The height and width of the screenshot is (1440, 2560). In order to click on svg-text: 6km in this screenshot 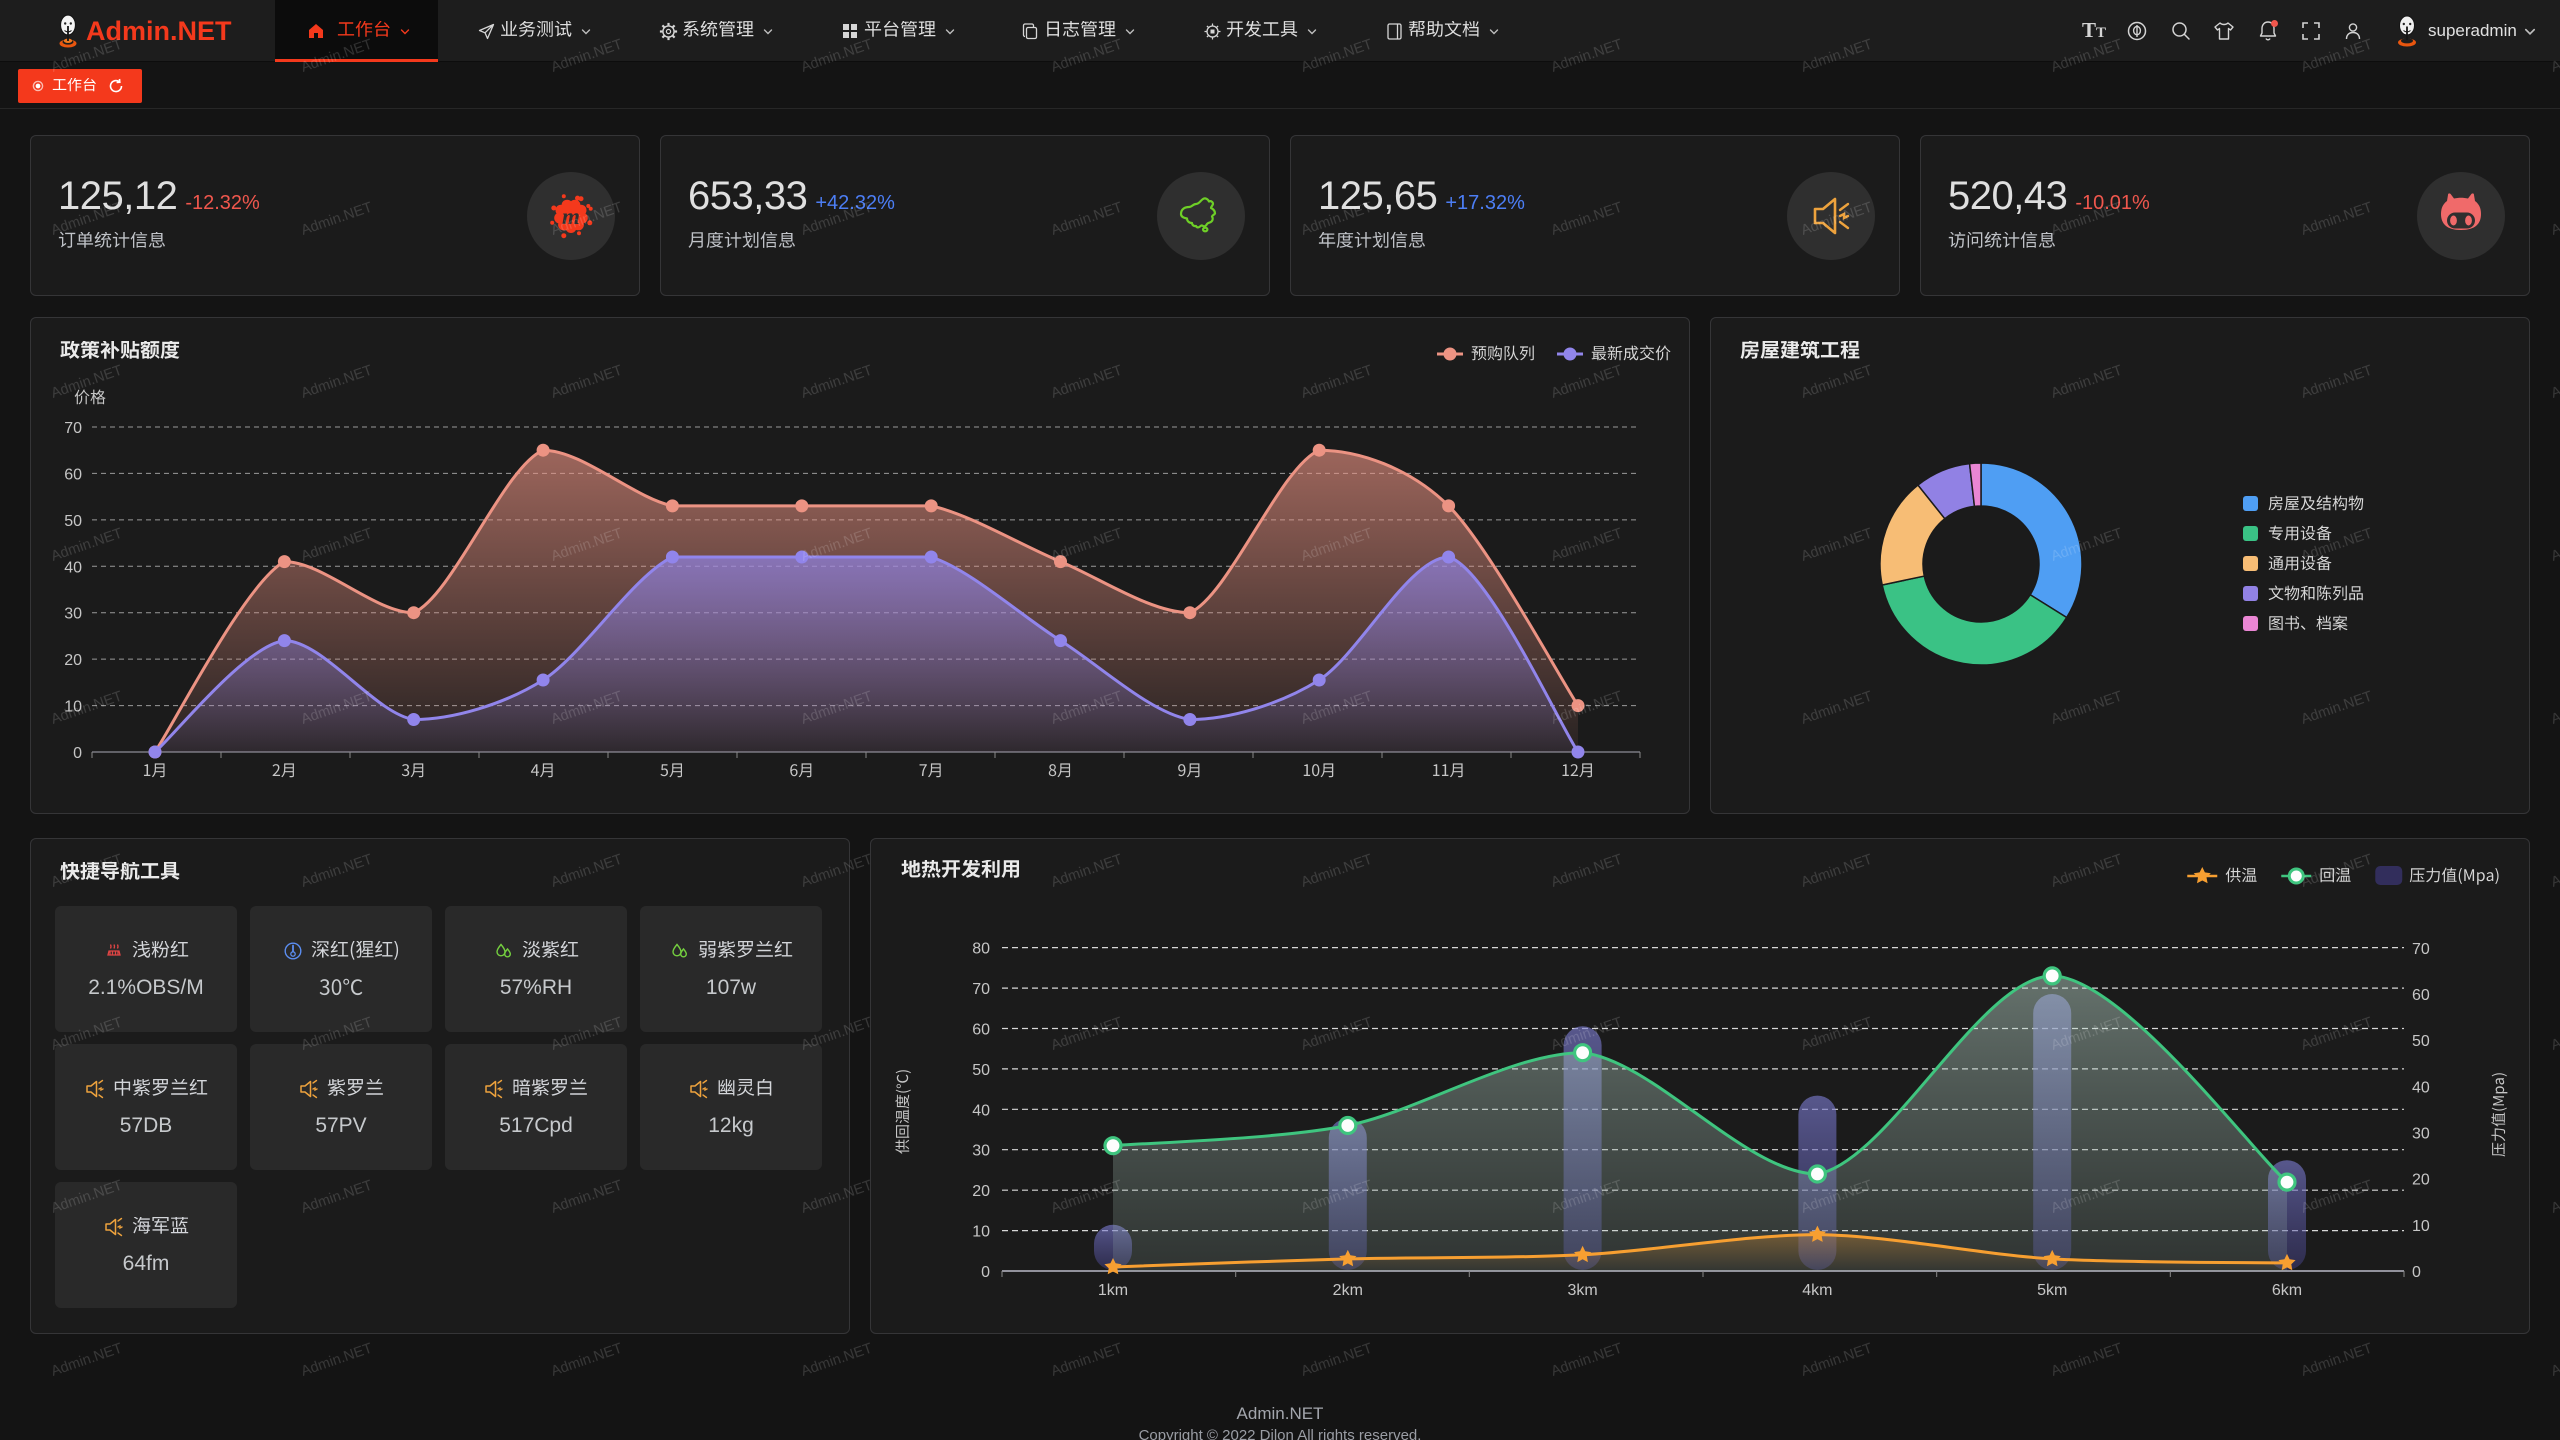, I will do `click(2287, 1290)`.